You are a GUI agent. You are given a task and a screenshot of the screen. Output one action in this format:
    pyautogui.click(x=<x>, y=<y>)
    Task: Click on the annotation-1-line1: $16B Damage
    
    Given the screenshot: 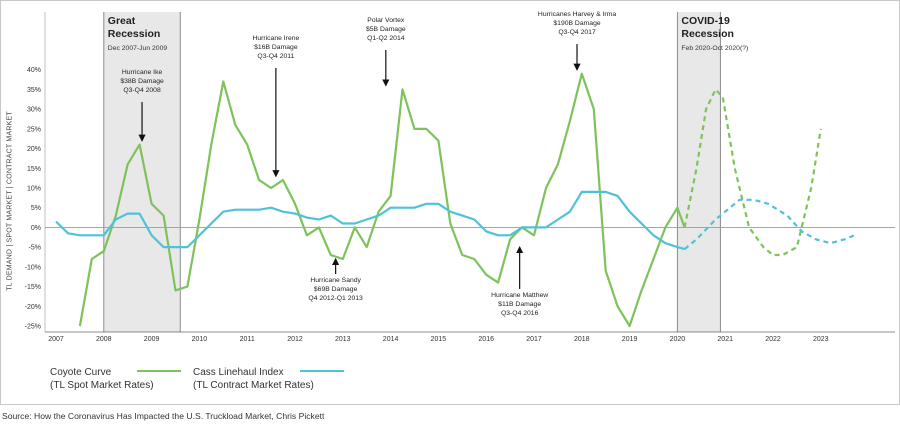 What is the action you would take?
    pyautogui.click(x=276, y=47)
    